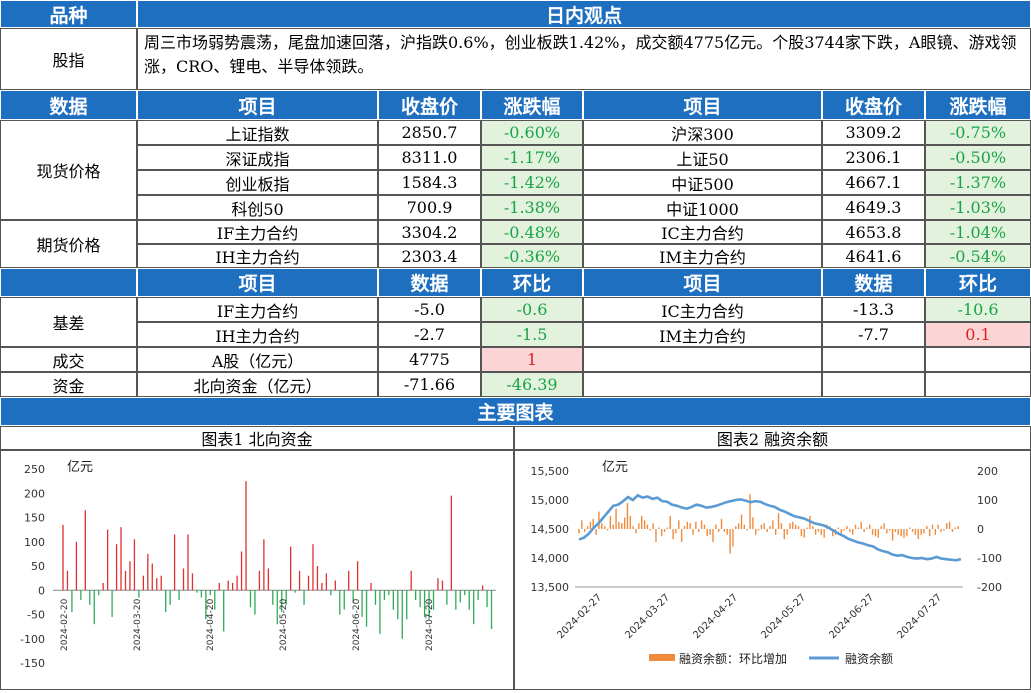 The height and width of the screenshot is (693, 1031). What do you see at coordinates (429, 384) in the screenshot?
I see `capital-value: -71.66` at bounding box center [429, 384].